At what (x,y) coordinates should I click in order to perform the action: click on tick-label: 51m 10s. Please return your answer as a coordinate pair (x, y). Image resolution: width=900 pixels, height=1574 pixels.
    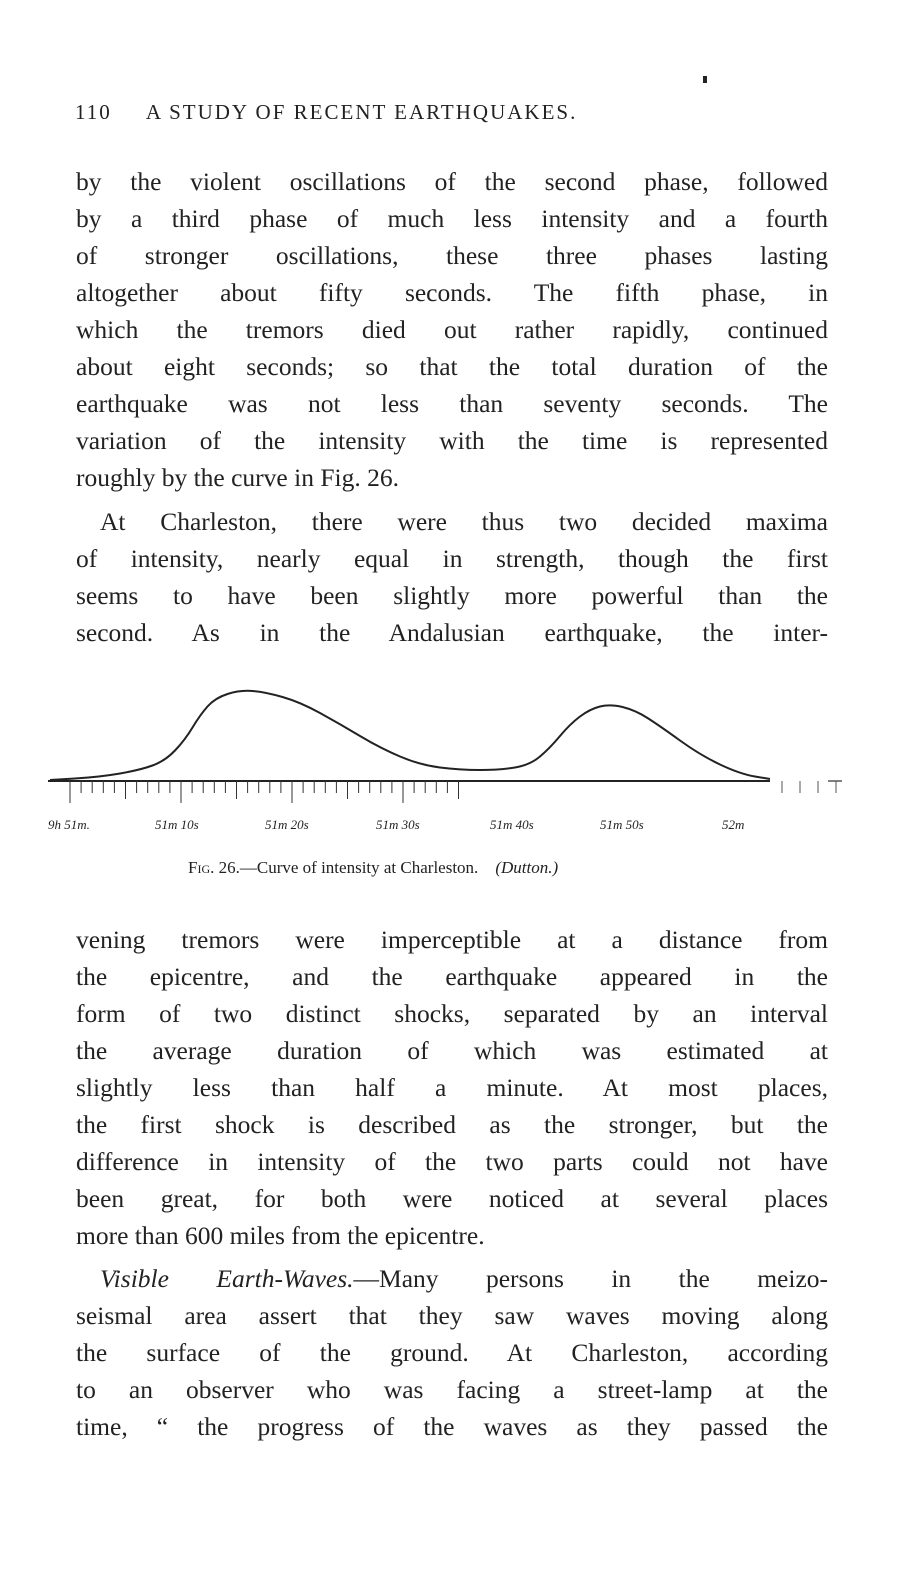
    Looking at the image, I should click on (177, 824).